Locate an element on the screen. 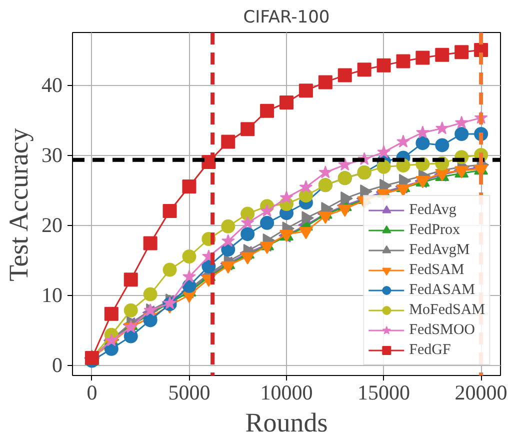 The image size is (527, 446). legend-label: FedProx is located at coordinates (434, 230).